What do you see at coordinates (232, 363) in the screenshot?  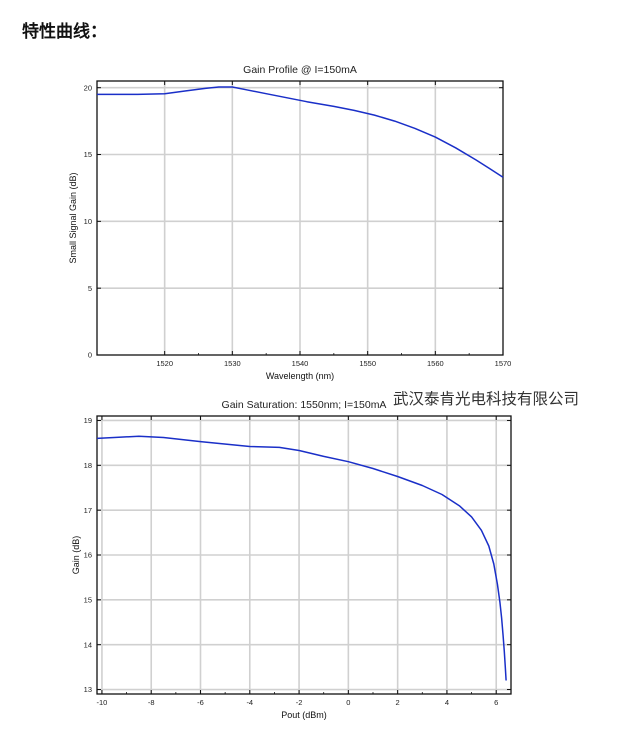 I see `x-tick-label: 1530` at bounding box center [232, 363].